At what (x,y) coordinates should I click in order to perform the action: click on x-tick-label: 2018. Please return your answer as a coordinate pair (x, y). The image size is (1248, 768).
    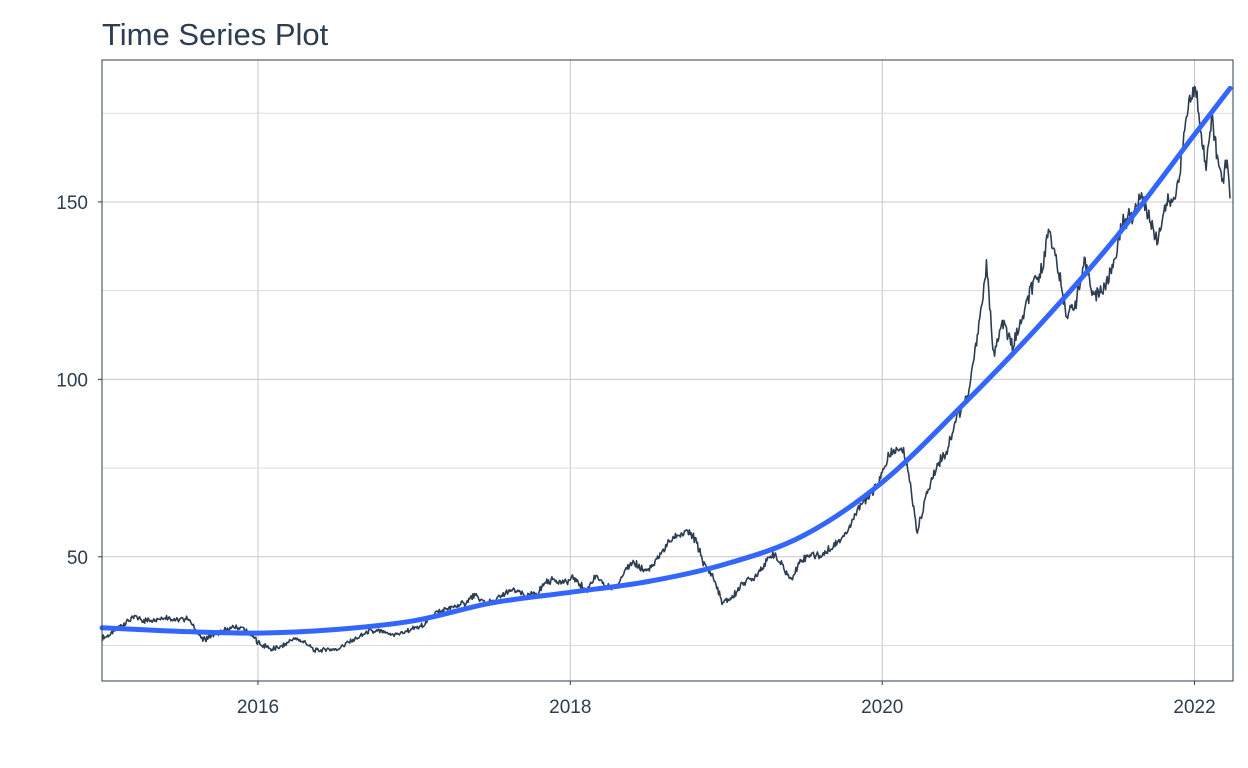
    Looking at the image, I should click on (570, 707).